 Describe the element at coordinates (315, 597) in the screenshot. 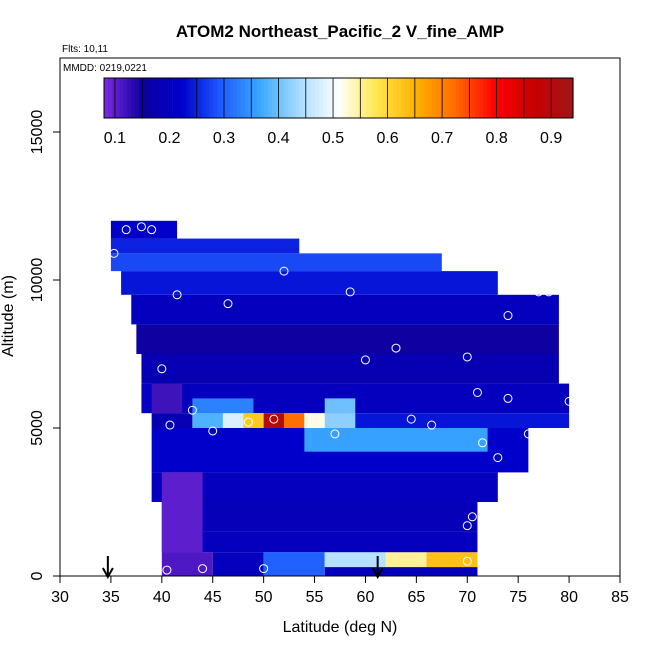

I see `x-tick-label: 55` at that location.